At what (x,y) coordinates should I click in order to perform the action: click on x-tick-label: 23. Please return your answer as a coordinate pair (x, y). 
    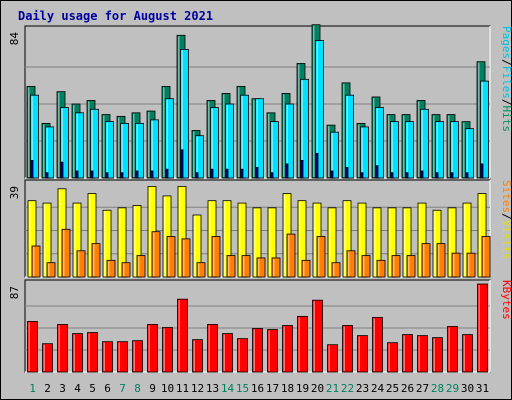
    Looking at the image, I should click on (362, 388).